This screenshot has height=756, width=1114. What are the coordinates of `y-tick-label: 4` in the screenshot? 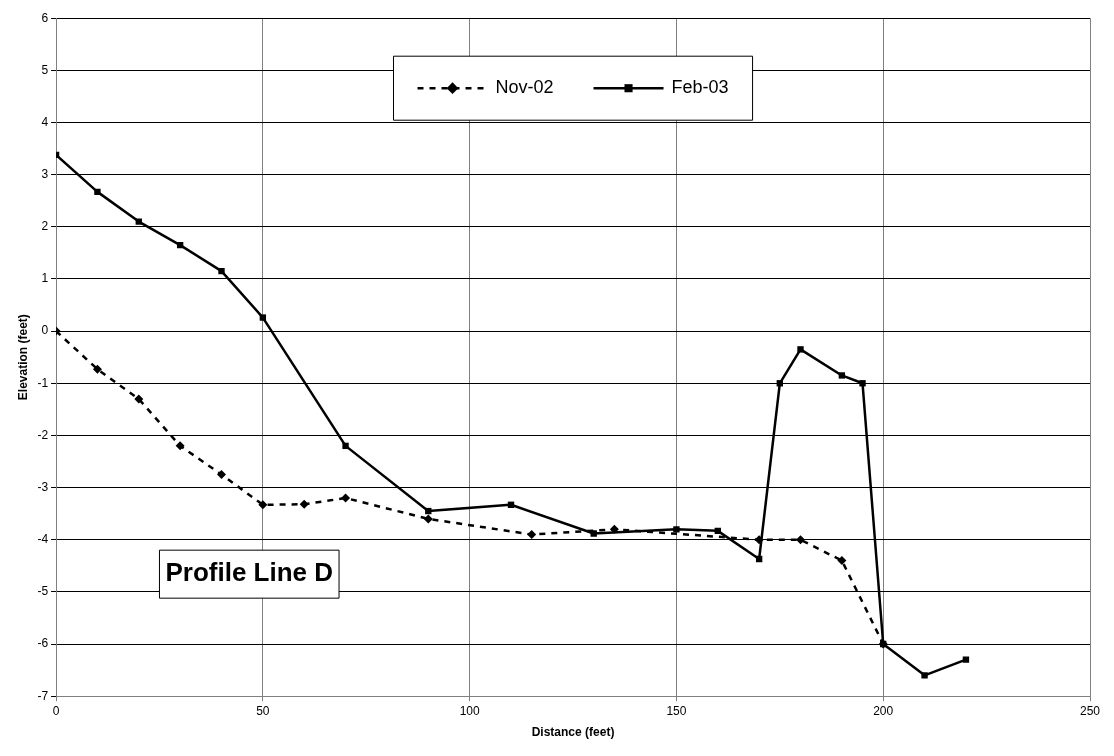 It's located at (45, 121).